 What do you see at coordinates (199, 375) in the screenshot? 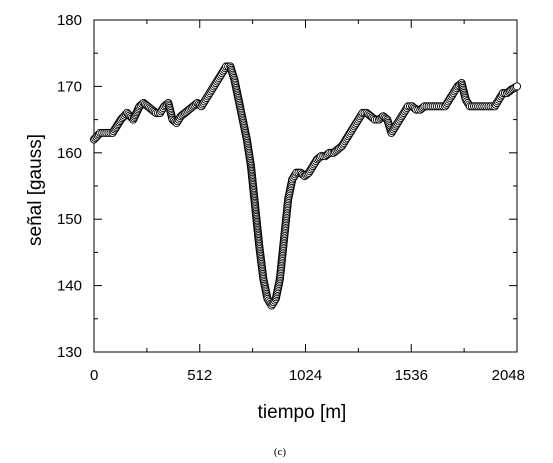
I see `x-tick-label: 512` at bounding box center [199, 375].